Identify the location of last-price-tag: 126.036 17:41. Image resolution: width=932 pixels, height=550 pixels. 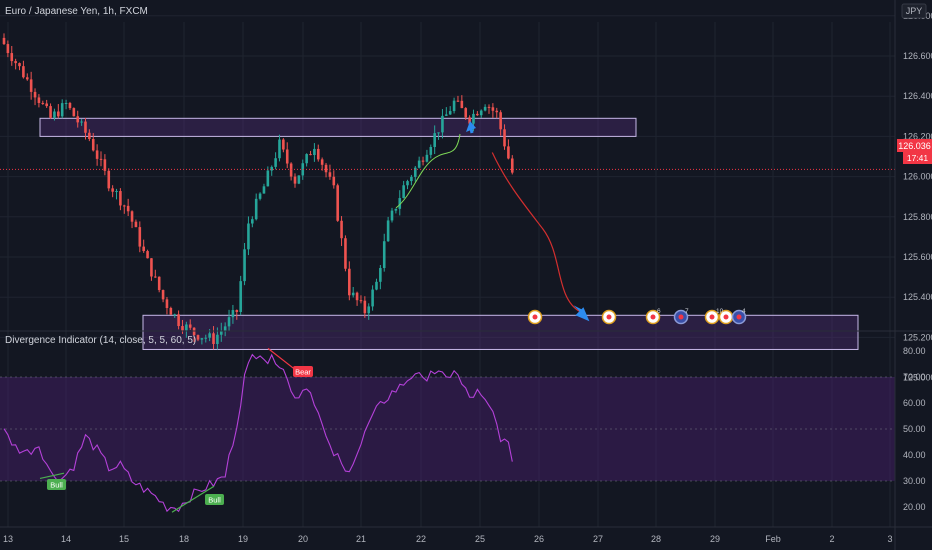
(914, 151).